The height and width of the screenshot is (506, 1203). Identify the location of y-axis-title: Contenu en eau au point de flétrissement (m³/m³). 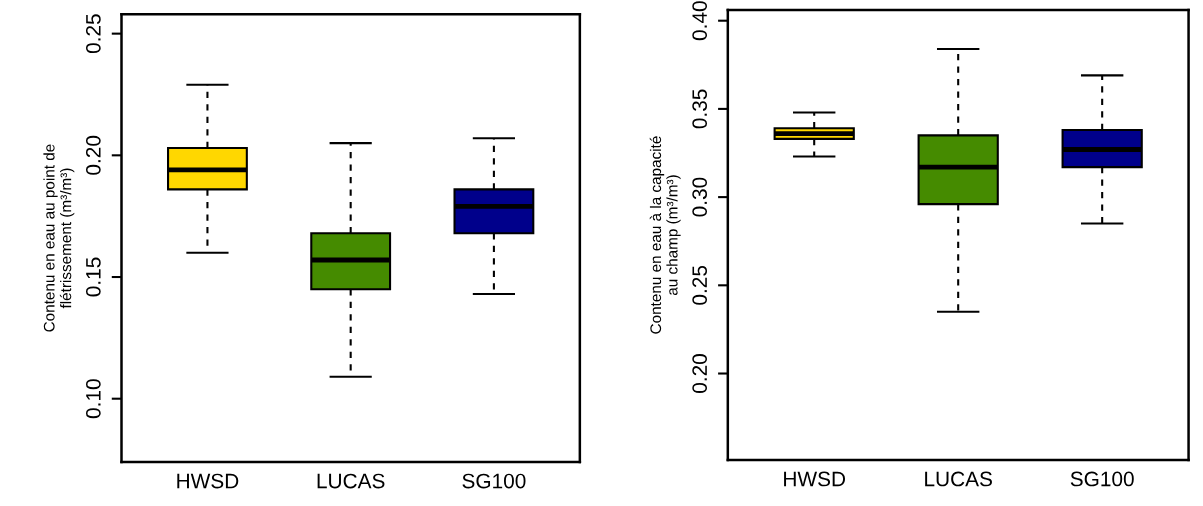
(59, 238).